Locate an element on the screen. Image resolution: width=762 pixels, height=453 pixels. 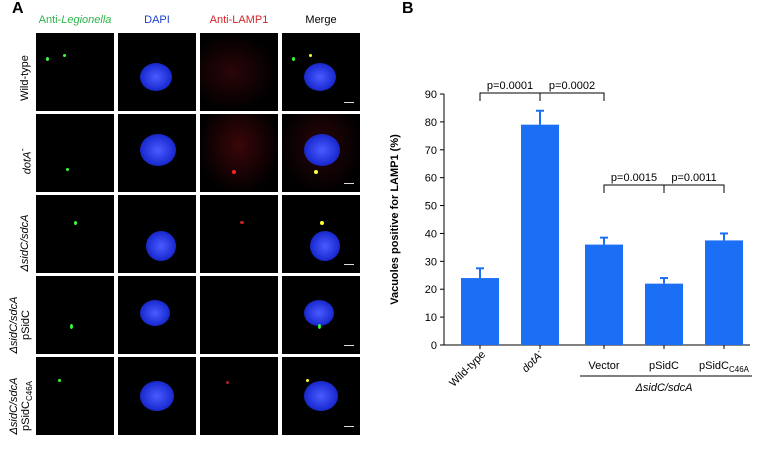
row-label-plasmid-sub: C46A is located at coordinates (30, 391).